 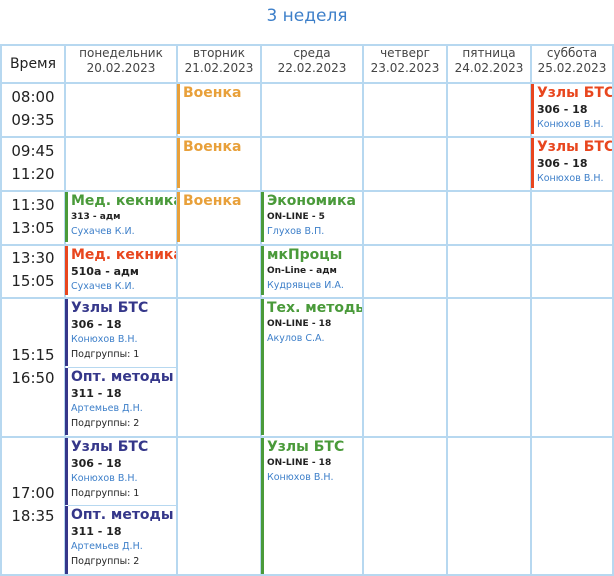 I want to click on period-end: 11:20, so click(x=33, y=174).